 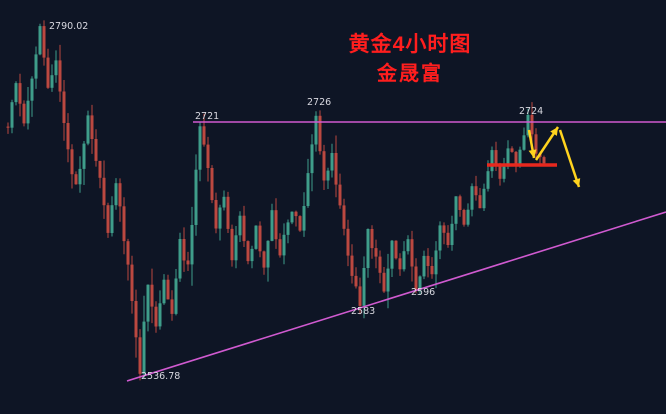 I want to click on price-label: 2790.02, so click(x=68, y=26).